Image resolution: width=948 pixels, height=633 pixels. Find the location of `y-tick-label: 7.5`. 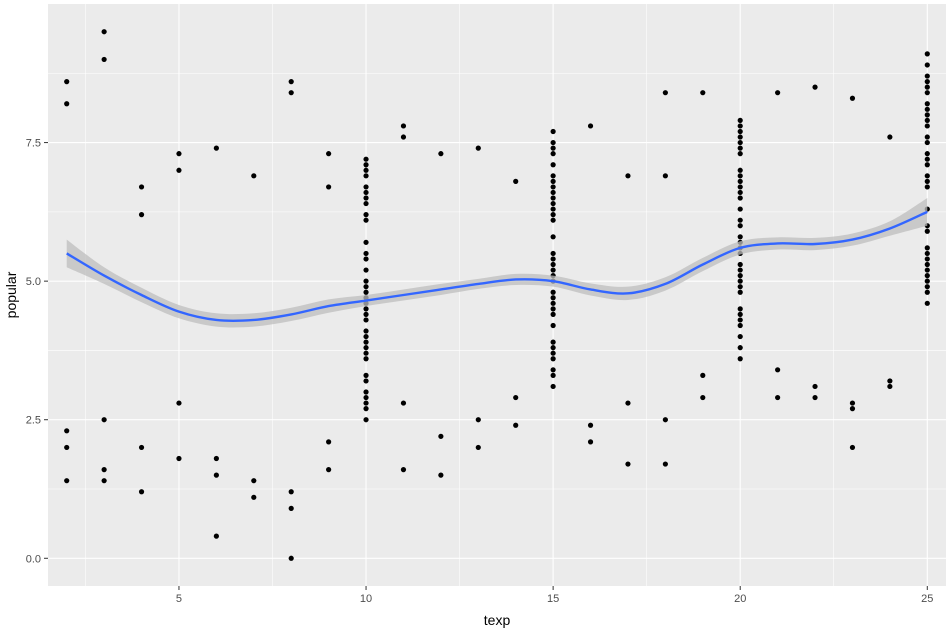

y-tick-label: 7.5 is located at coordinates (33, 144).